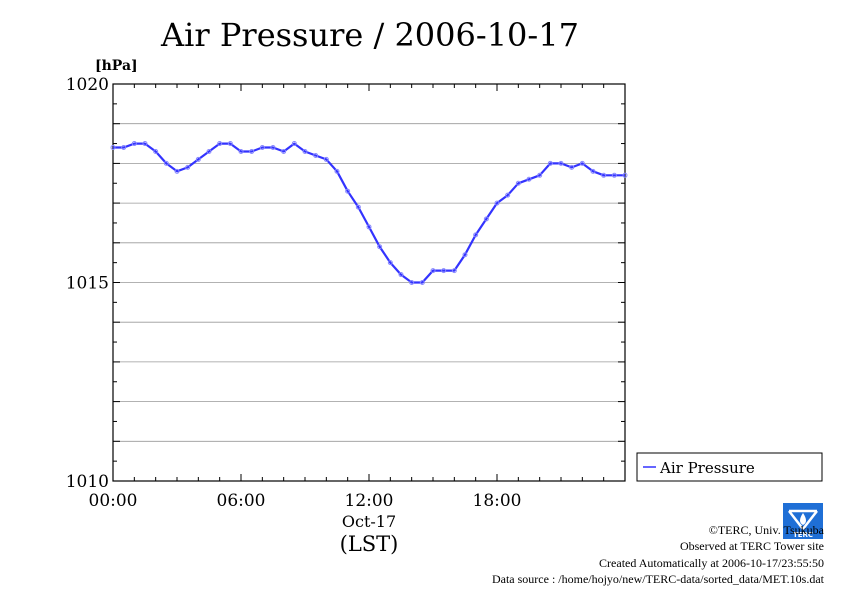 The width and height of the screenshot is (842, 595). I want to click on terc-logo: TERC, so click(803, 521).